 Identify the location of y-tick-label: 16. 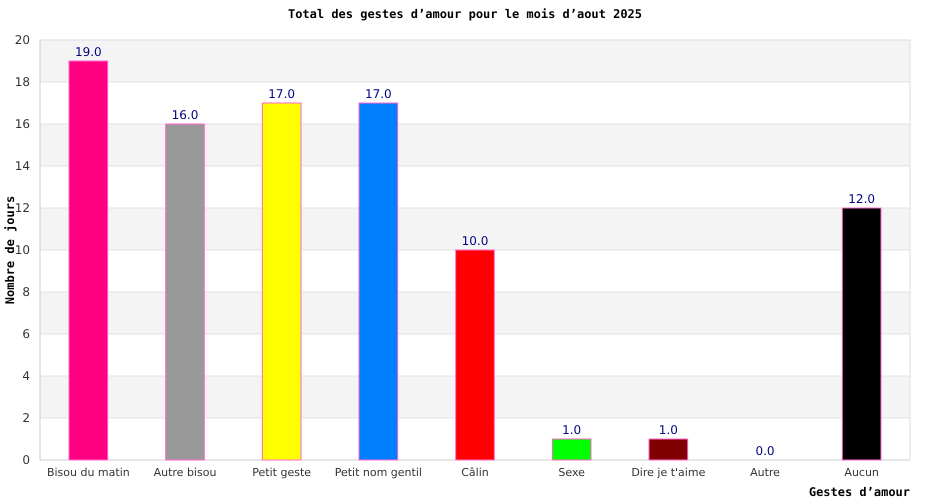
(22, 123).